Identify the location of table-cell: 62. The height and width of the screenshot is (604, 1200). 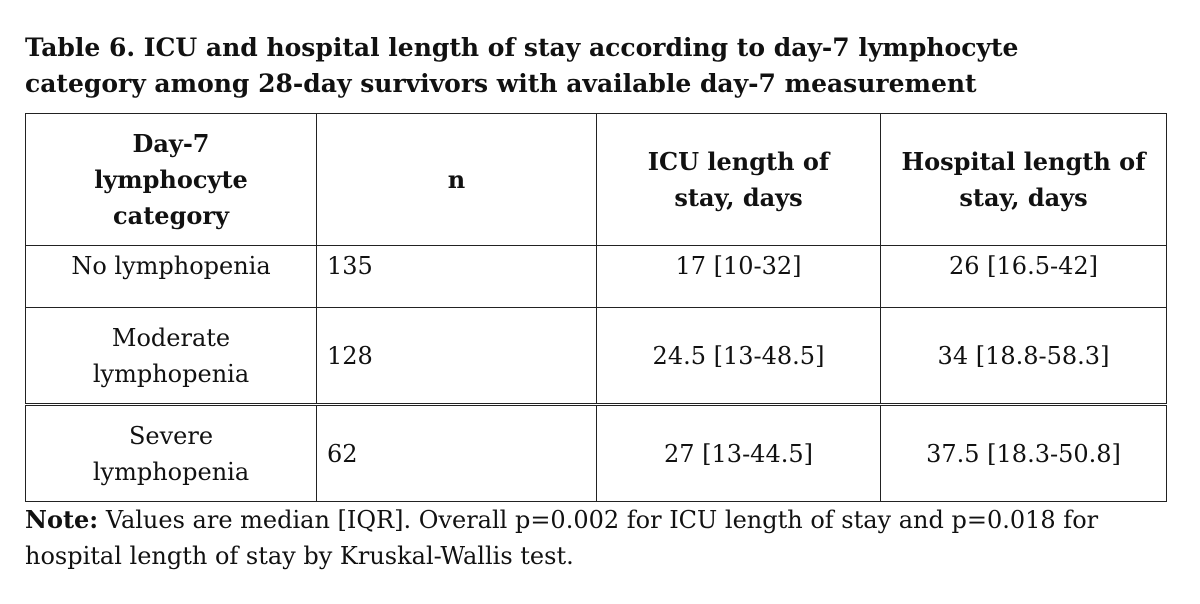
(456, 453).